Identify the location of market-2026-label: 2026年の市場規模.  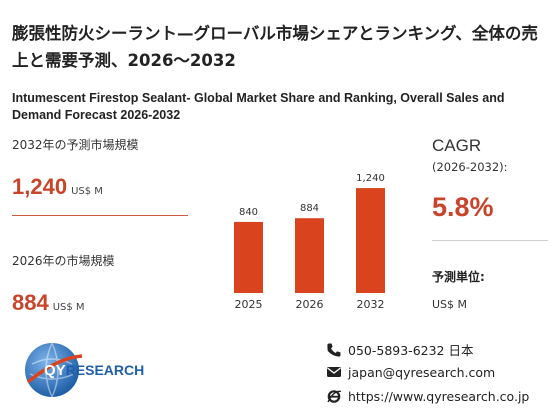
(63, 261).